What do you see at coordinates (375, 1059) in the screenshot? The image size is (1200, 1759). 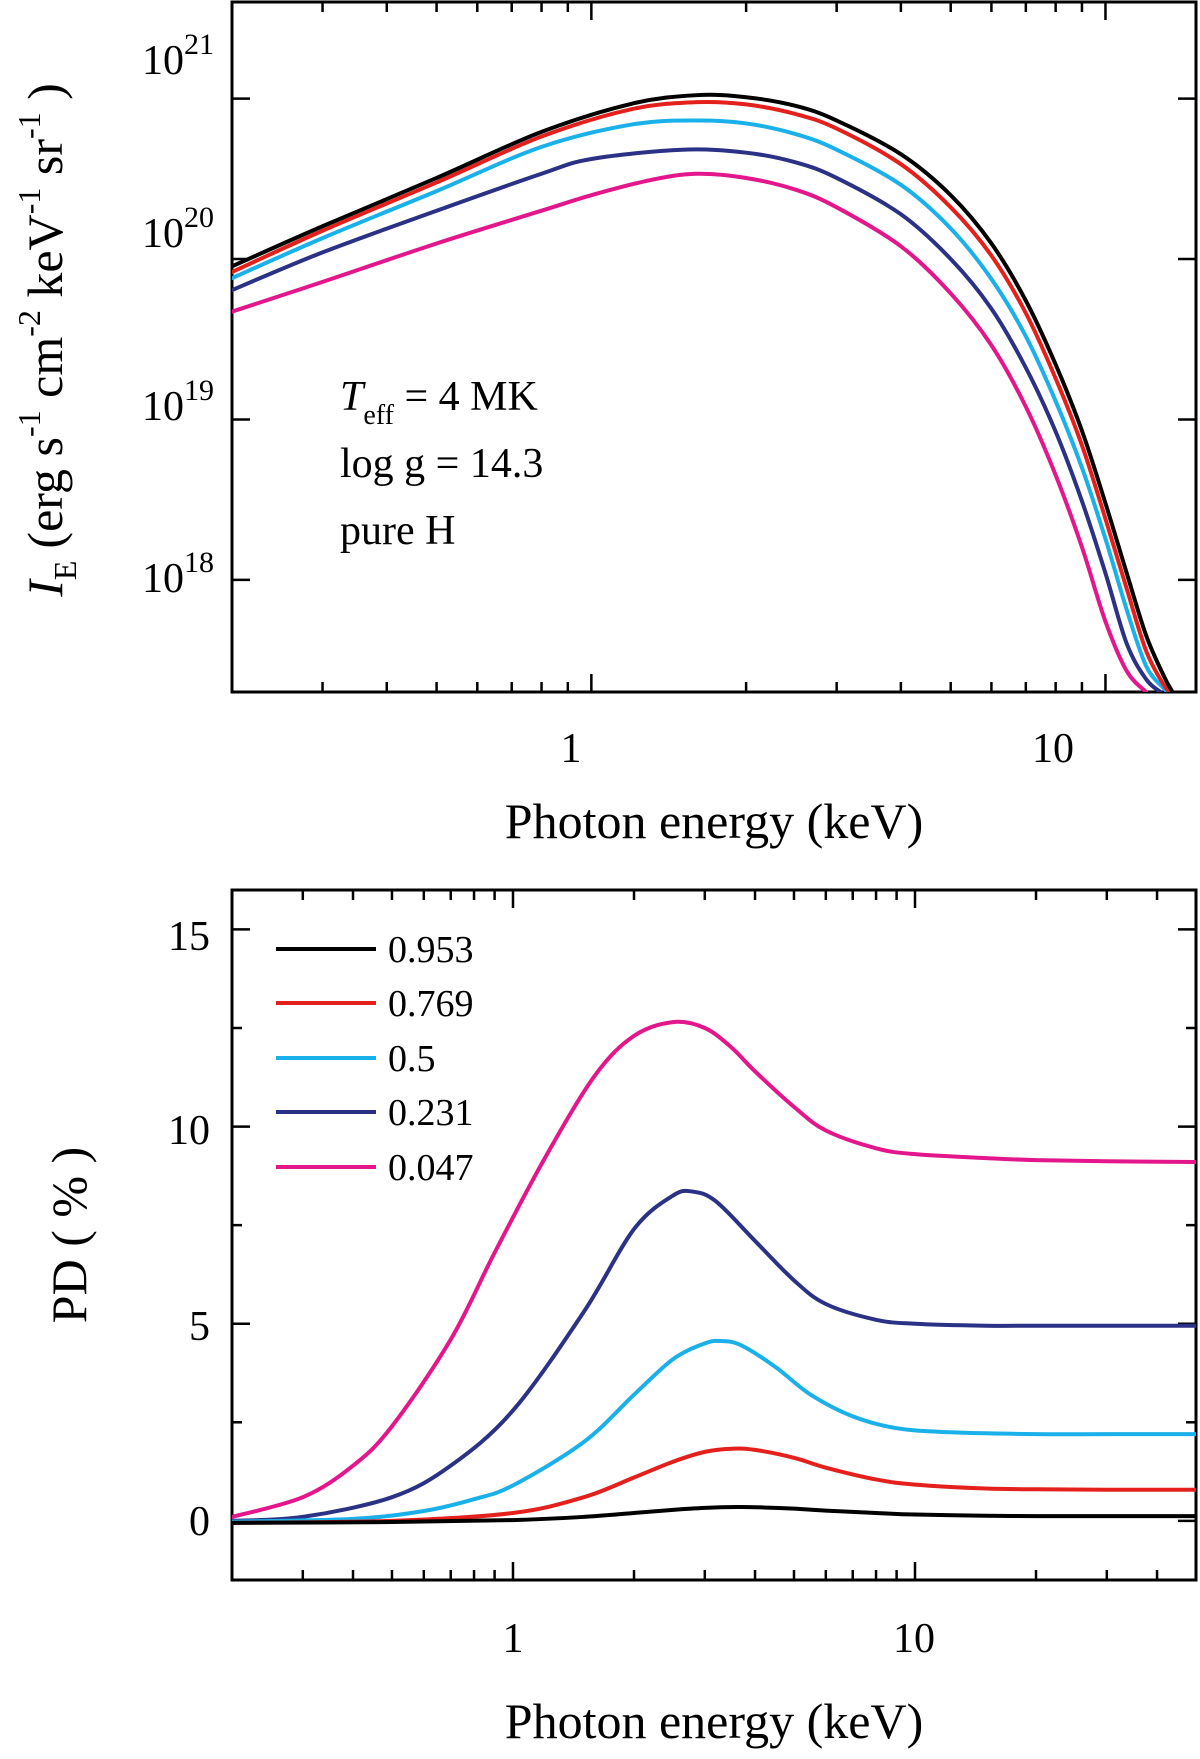 I see `pd-legend: 0.953 0.769 0.5 0.231 0.047` at bounding box center [375, 1059].